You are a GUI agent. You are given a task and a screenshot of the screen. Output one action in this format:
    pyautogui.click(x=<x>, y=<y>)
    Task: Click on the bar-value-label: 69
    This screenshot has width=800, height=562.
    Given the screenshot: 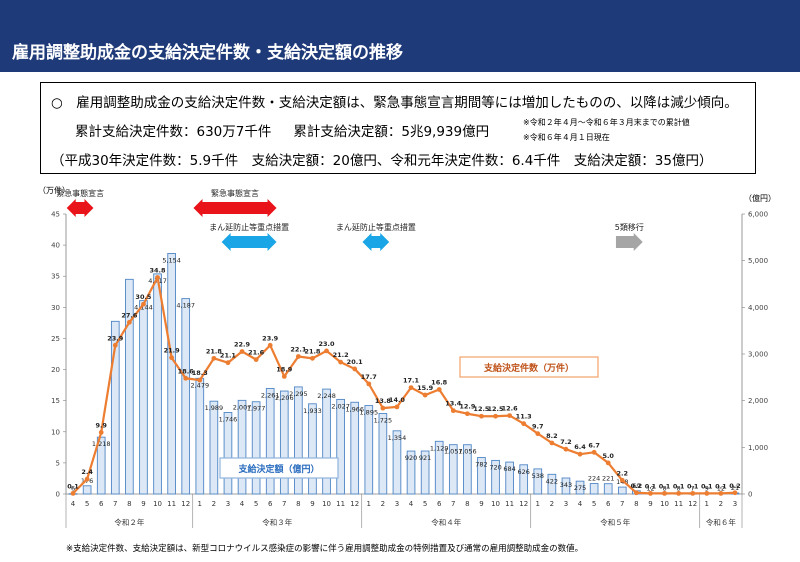 What is the action you would take?
    pyautogui.click(x=636, y=486)
    